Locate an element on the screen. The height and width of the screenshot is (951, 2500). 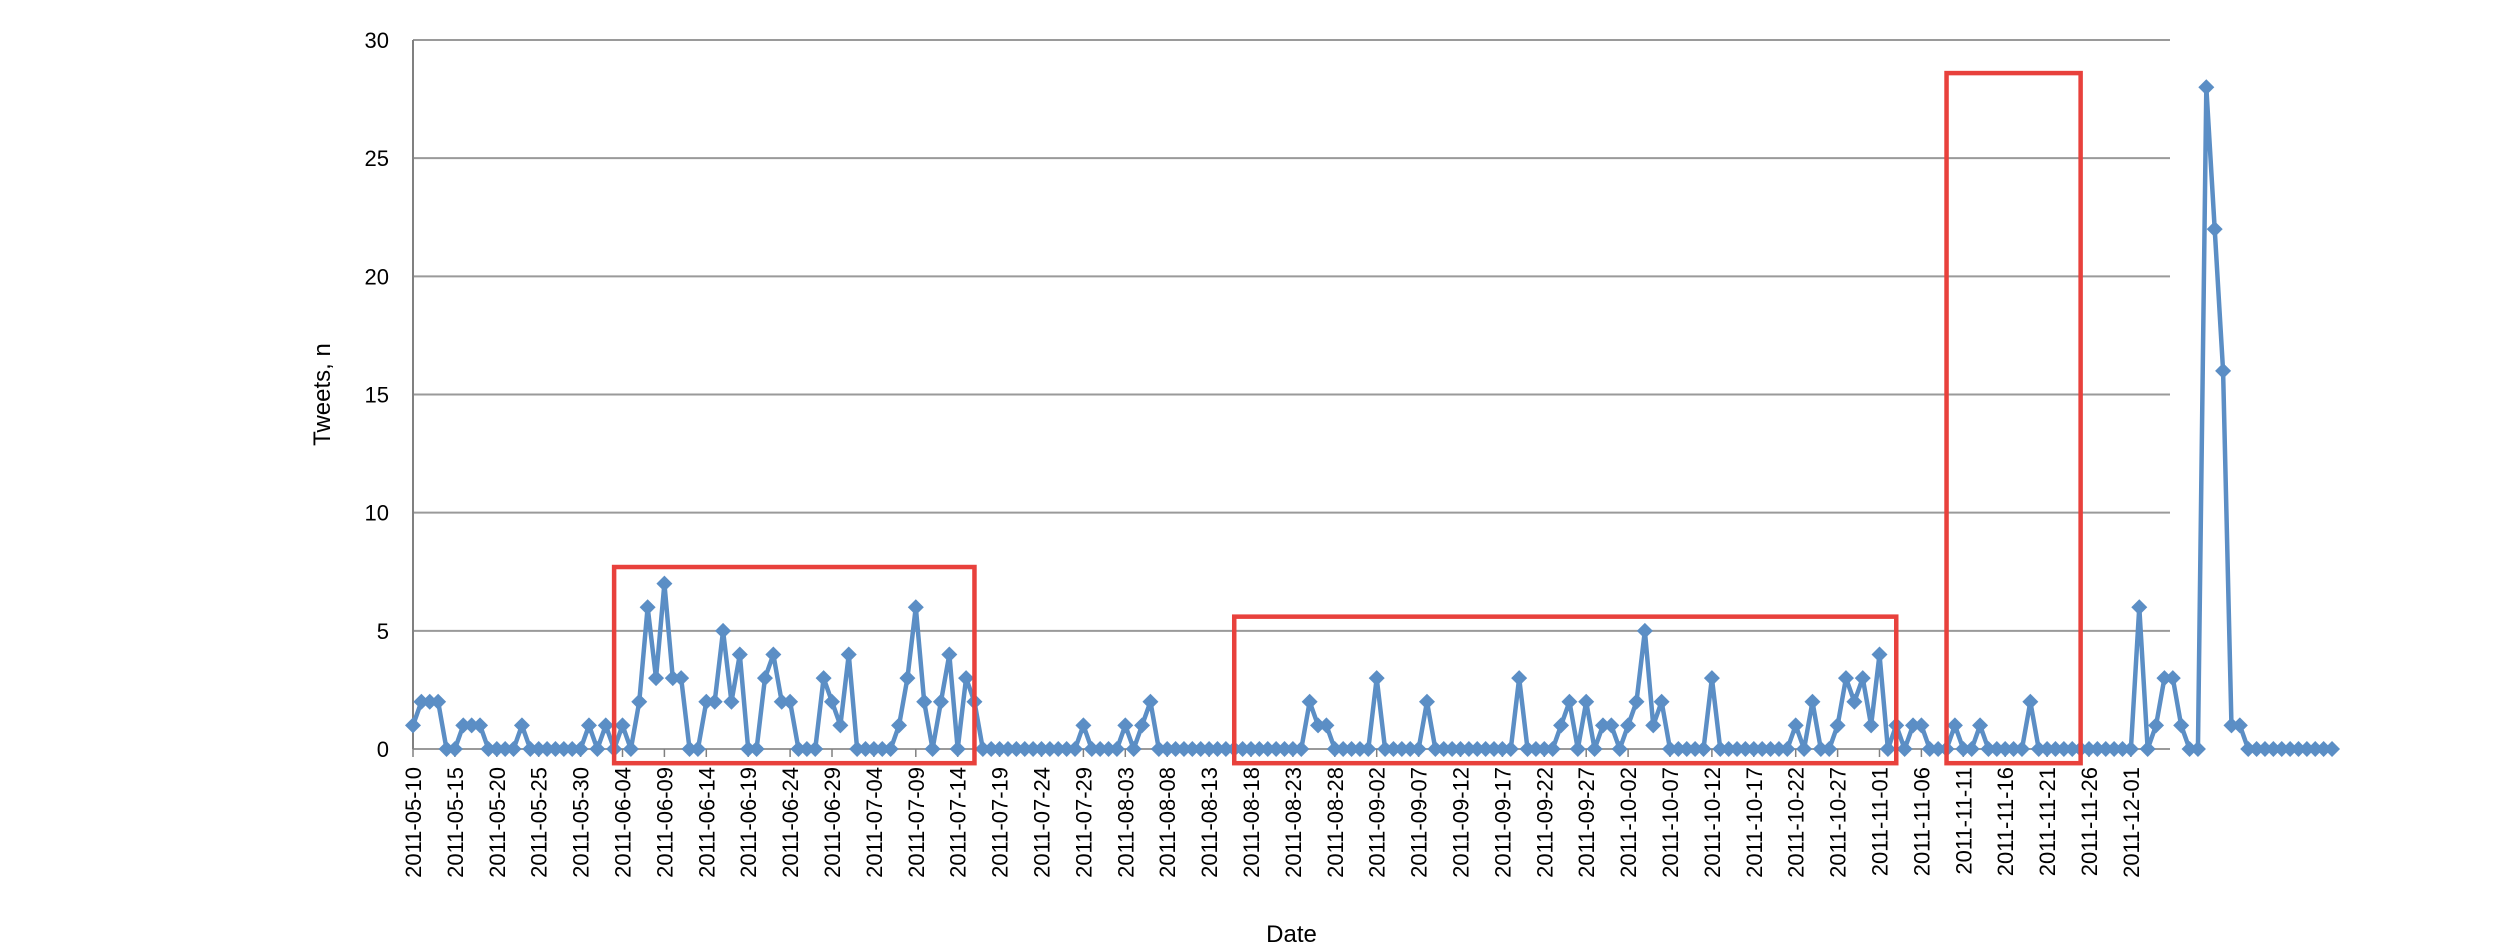
x-tick-label: 2011-08-18 is located at coordinates (1251, 822).